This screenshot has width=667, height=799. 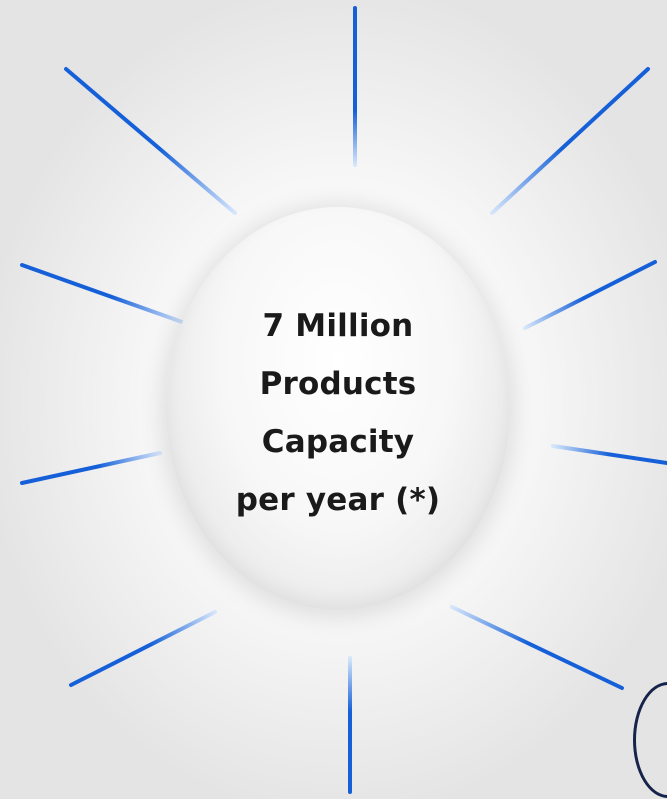 I want to click on capacity-line-4: per year (*), so click(x=338, y=499).